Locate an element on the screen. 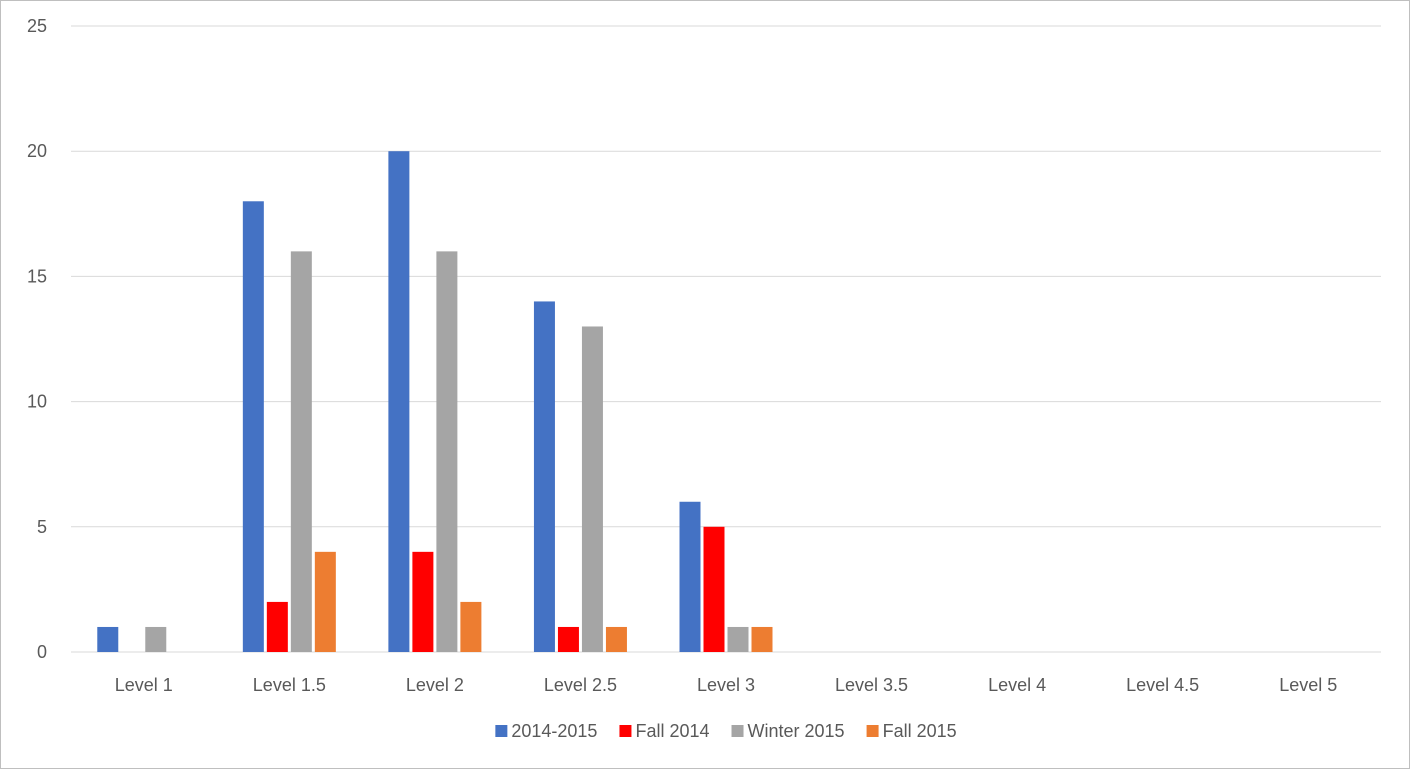 The image size is (1410, 770). y-tick-label: 25 is located at coordinates (37, 26).